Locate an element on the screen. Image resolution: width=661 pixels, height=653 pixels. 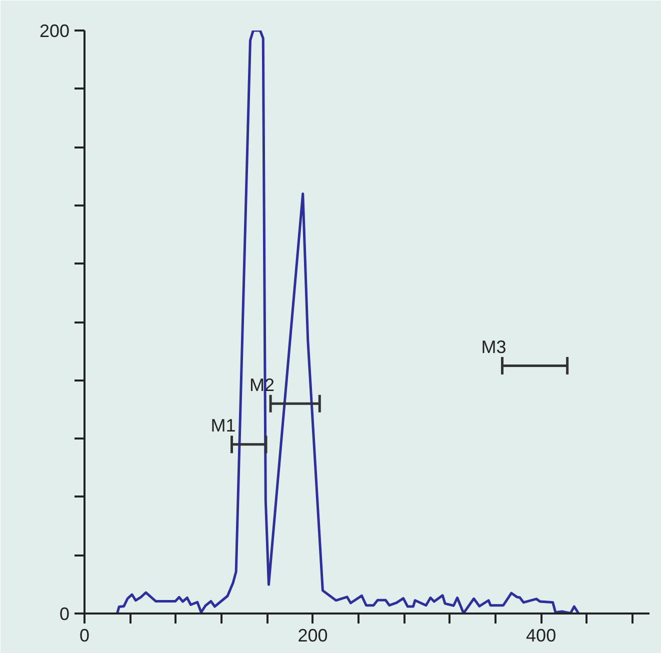
x-tick-label: 0 is located at coordinates (84, 636).